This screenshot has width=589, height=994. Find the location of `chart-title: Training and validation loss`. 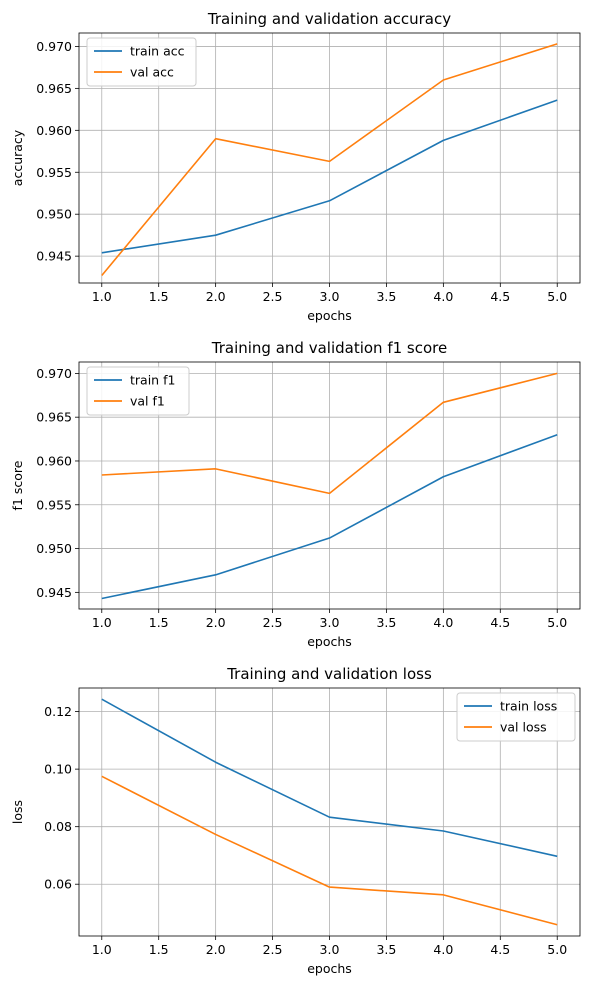

chart-title: Training and validation loss is located at coordinates (329, 674).